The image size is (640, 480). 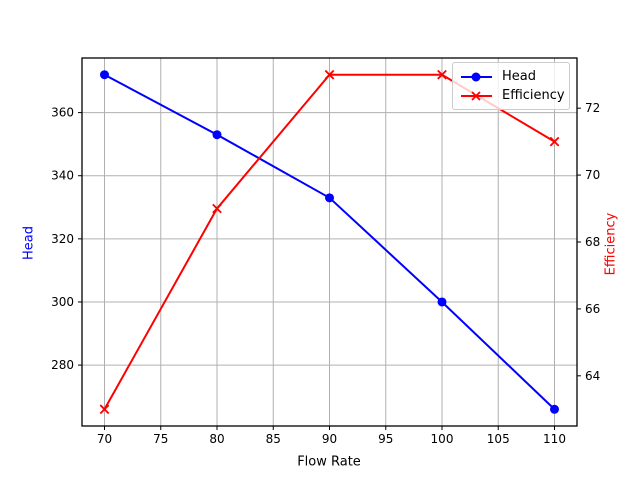 I want to click on y-tick-label-left: 340, so click(x=62, y=176).